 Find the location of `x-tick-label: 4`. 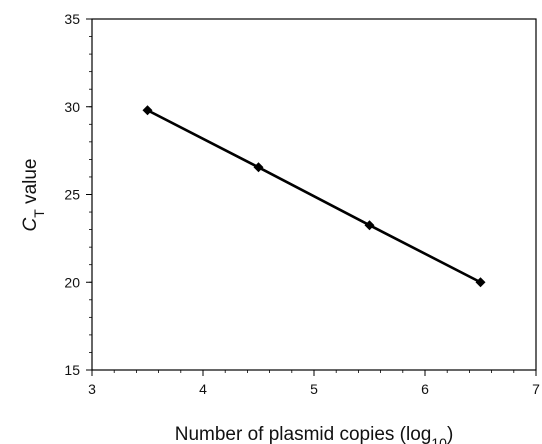

x-tick-label: 4 is located at coordinates (203, 389).